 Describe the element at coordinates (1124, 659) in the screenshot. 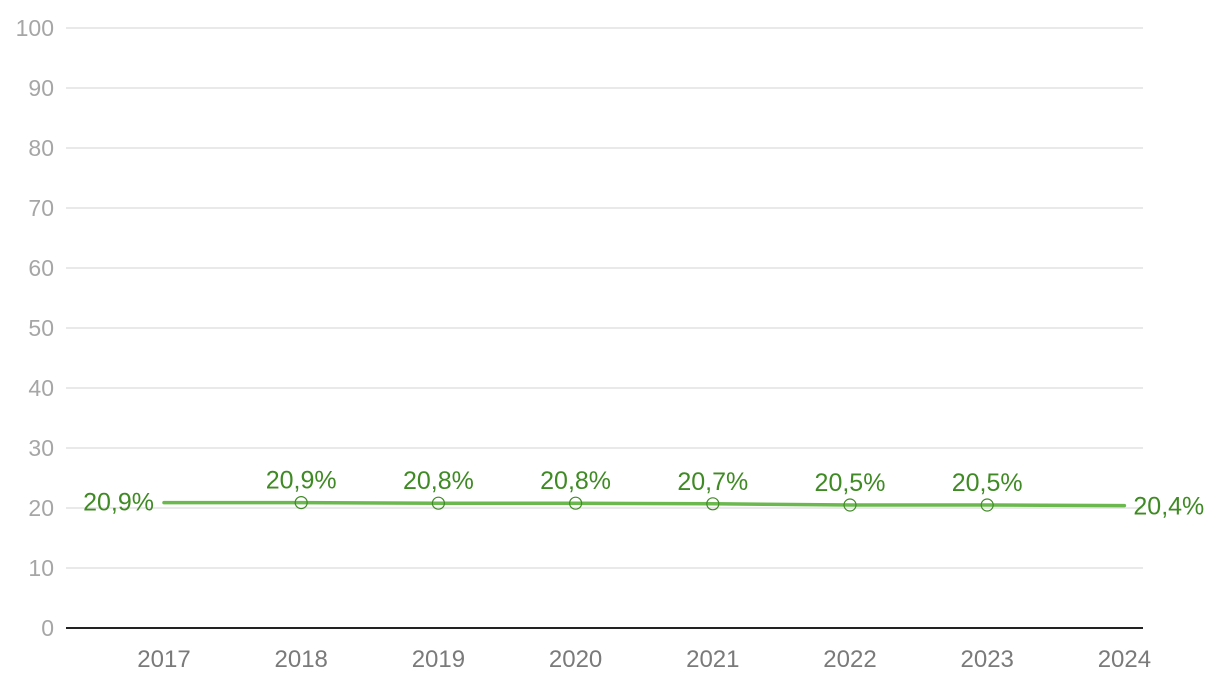

I see `x-tick-label: 2024` at that location.